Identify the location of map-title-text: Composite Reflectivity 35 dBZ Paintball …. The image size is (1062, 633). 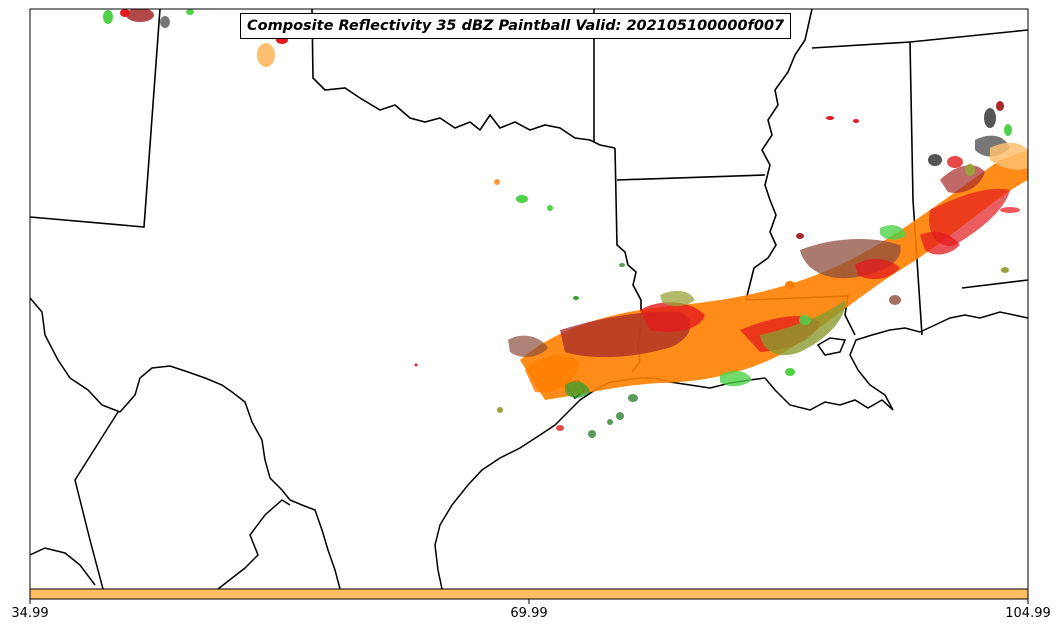
(516, 26).